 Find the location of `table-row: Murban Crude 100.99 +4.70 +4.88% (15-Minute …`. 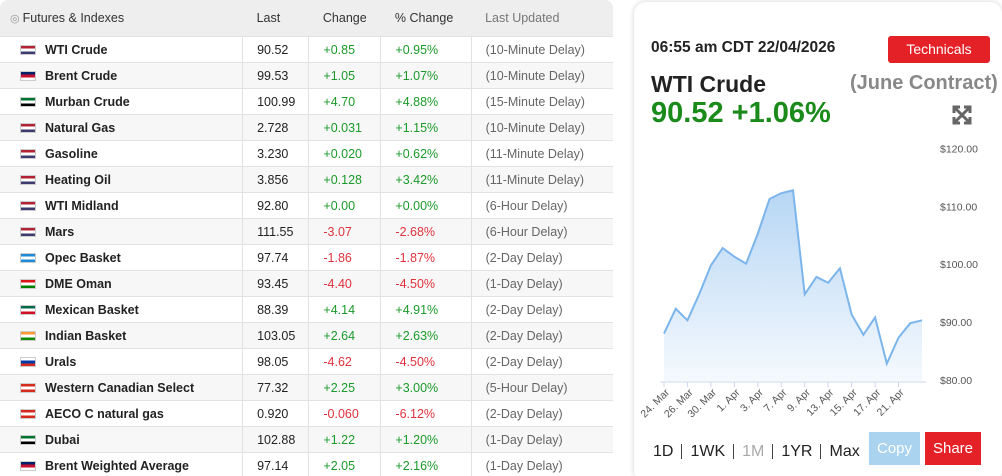

table-row: Murban Crude 100.99 +4.70 +4.88% (15-Minute … is located at coordinates (306, 101).